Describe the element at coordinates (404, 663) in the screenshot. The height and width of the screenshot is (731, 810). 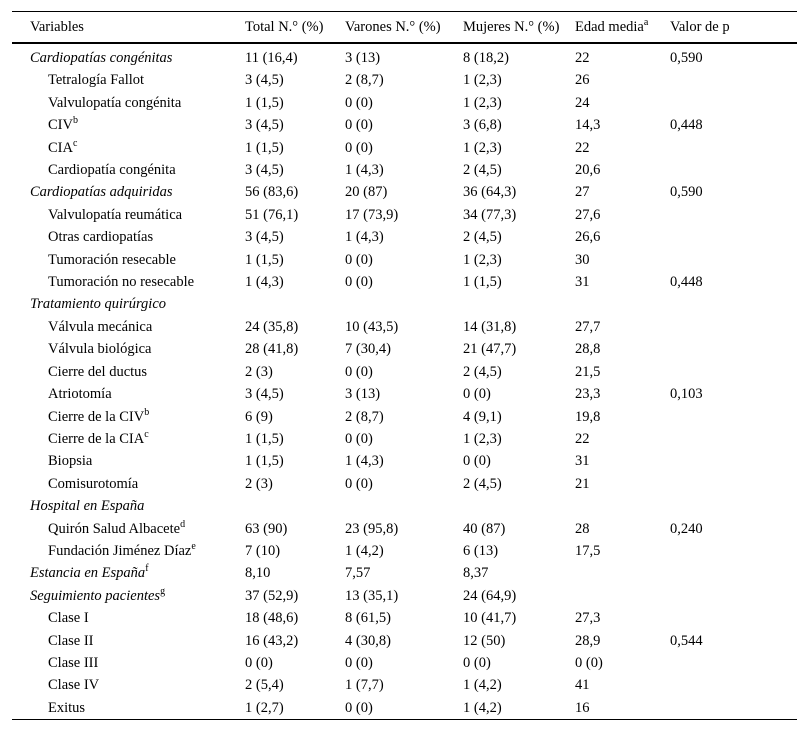
I see `table-row: Clase III 0 (0) 0 (0) 0 (0) 0 (0)` at that location.